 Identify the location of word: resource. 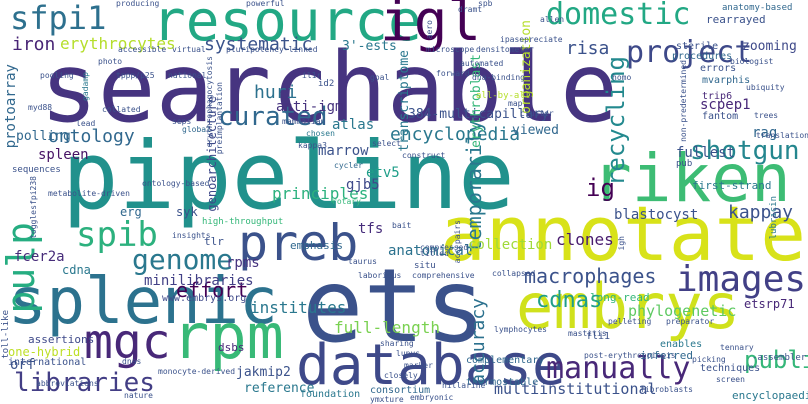
(287, 27).